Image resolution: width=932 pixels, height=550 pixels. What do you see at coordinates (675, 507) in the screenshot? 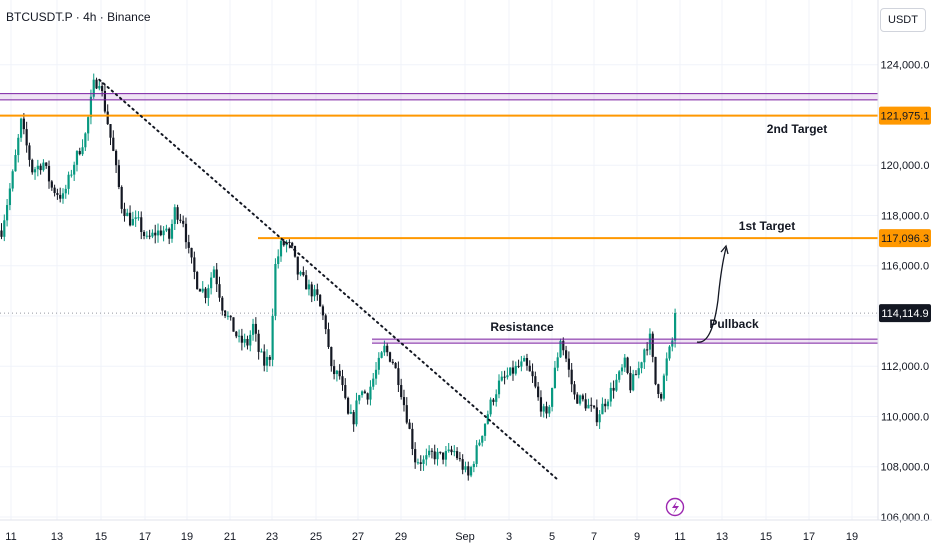
I see `lightning-bolt-icon` at bounding box center [675, 507].